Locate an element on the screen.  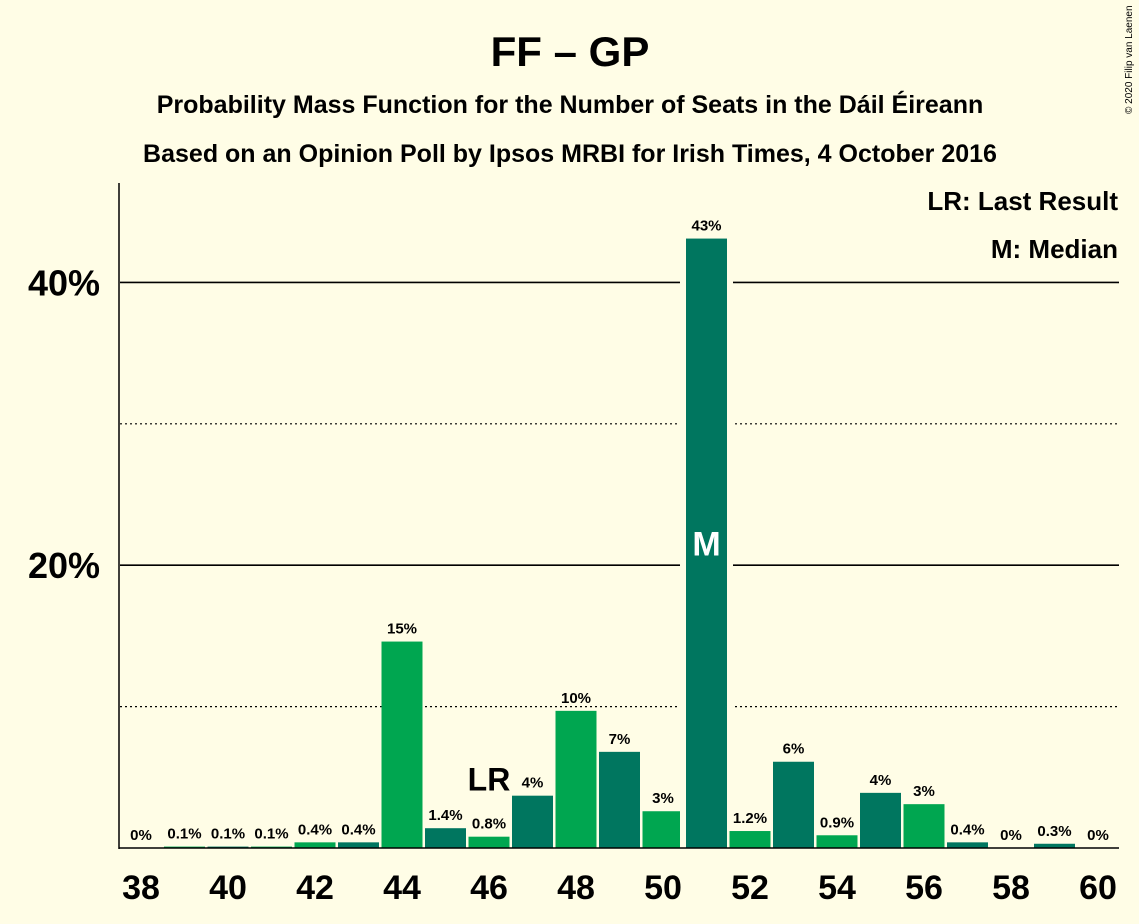
x-tick-label: 50 is located at coordinates (663, 888).